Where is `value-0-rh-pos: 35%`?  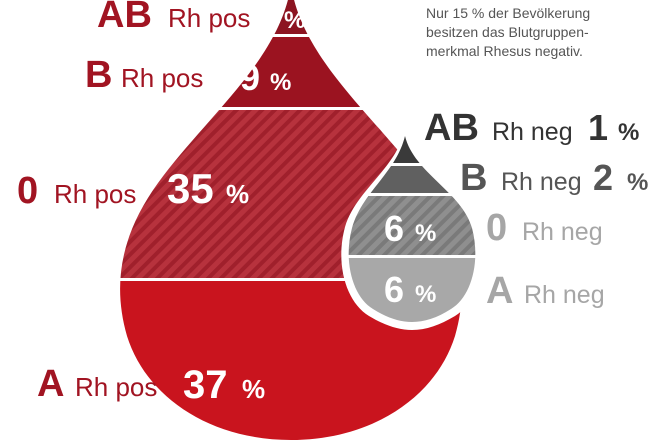
value-0-rh-pos: 35% is located at coordinates (208, 188).